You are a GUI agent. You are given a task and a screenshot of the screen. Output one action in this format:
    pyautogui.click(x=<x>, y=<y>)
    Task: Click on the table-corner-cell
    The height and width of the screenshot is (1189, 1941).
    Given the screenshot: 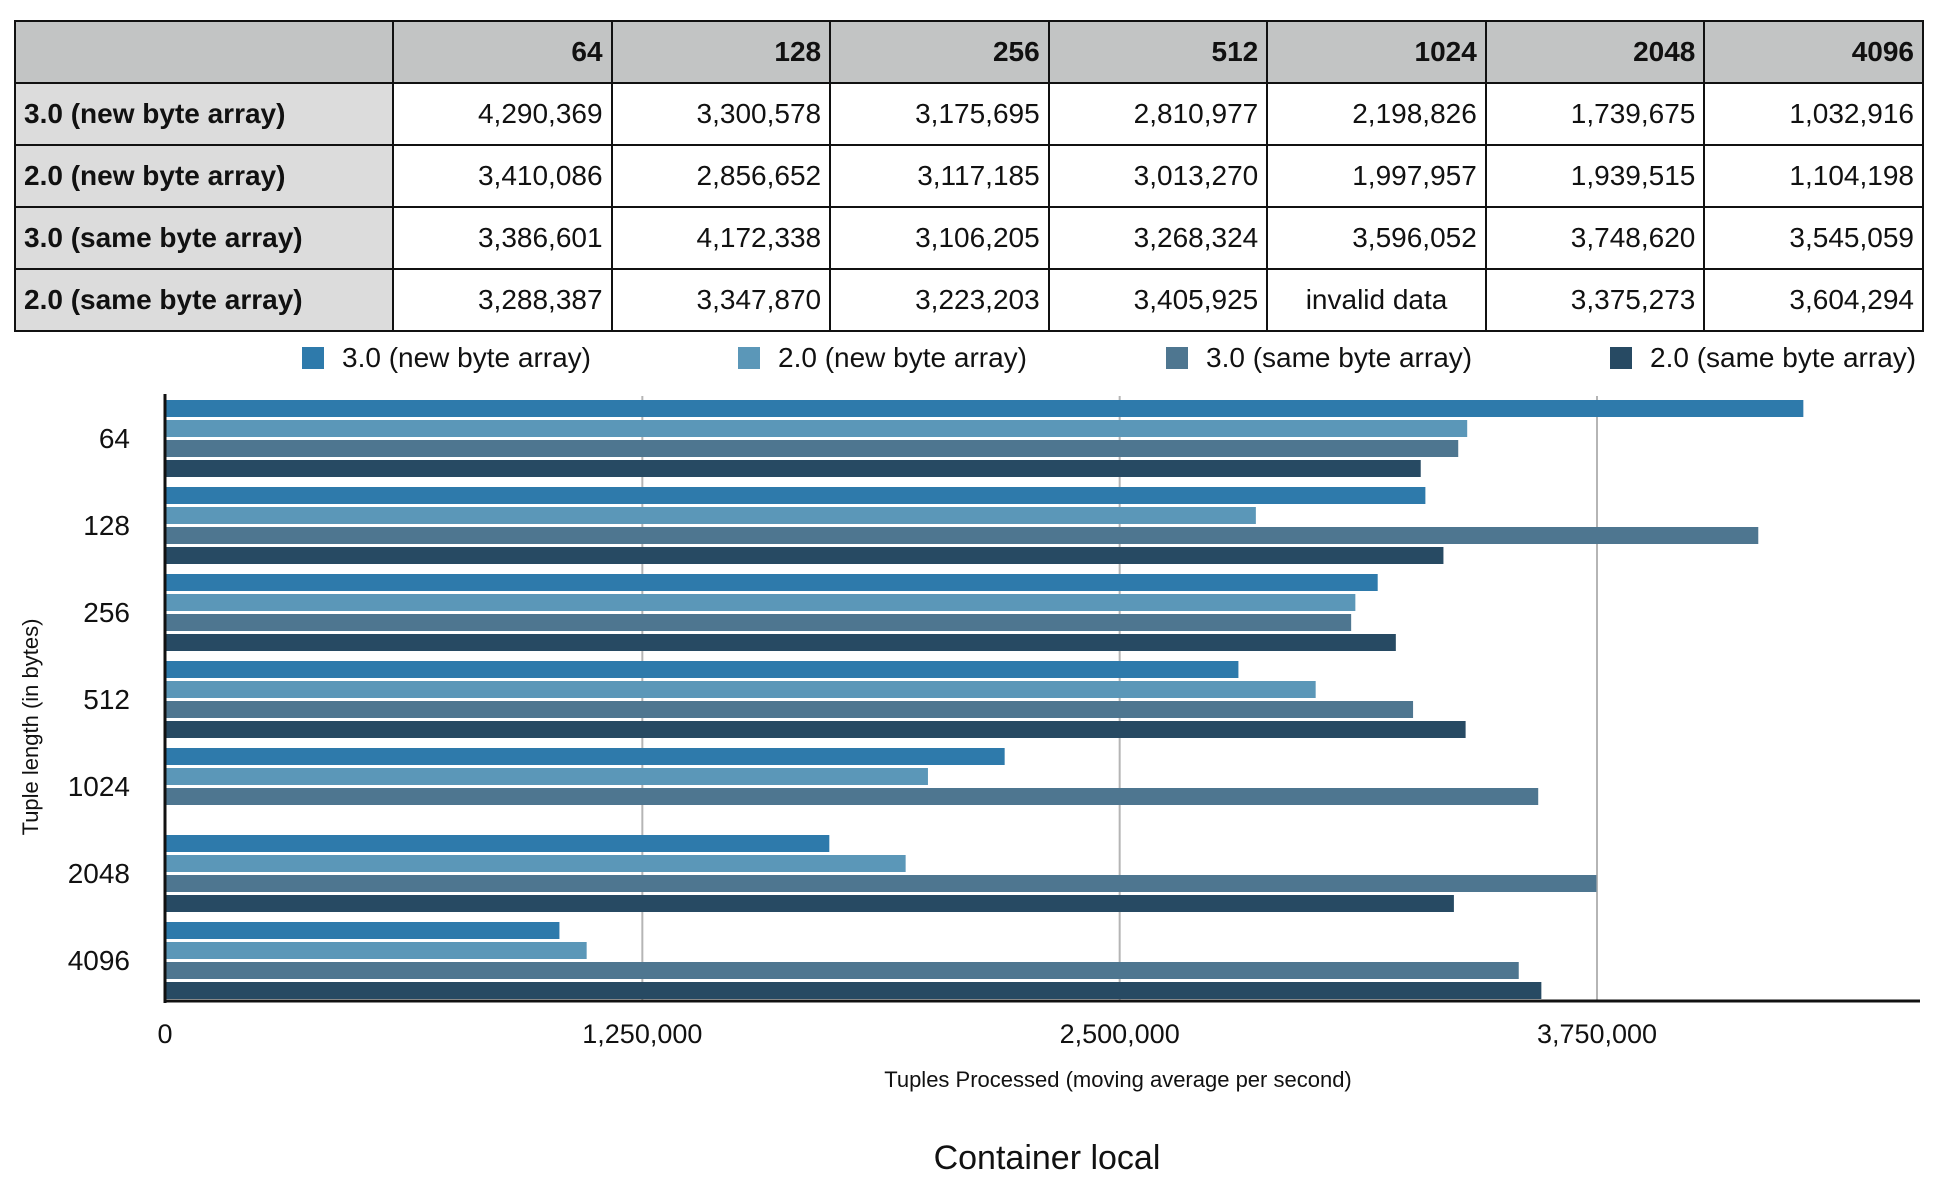 What is the action you would take?
    pyautogui.click(x=204, y=52)
    